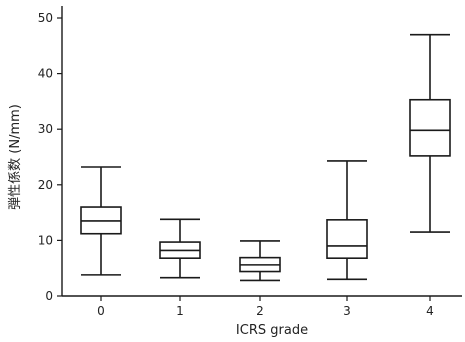 Image resolution: width=465 pixels, height=342 pixels. Describe the element at coordinates (45, 185) in the screenshot. I see `y-tick-label: 20` at that location.